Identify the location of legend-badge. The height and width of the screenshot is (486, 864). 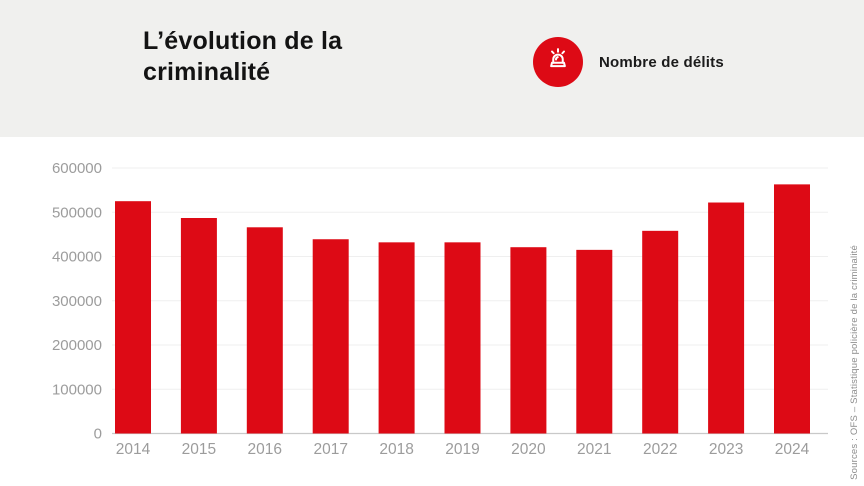
(558, 62).